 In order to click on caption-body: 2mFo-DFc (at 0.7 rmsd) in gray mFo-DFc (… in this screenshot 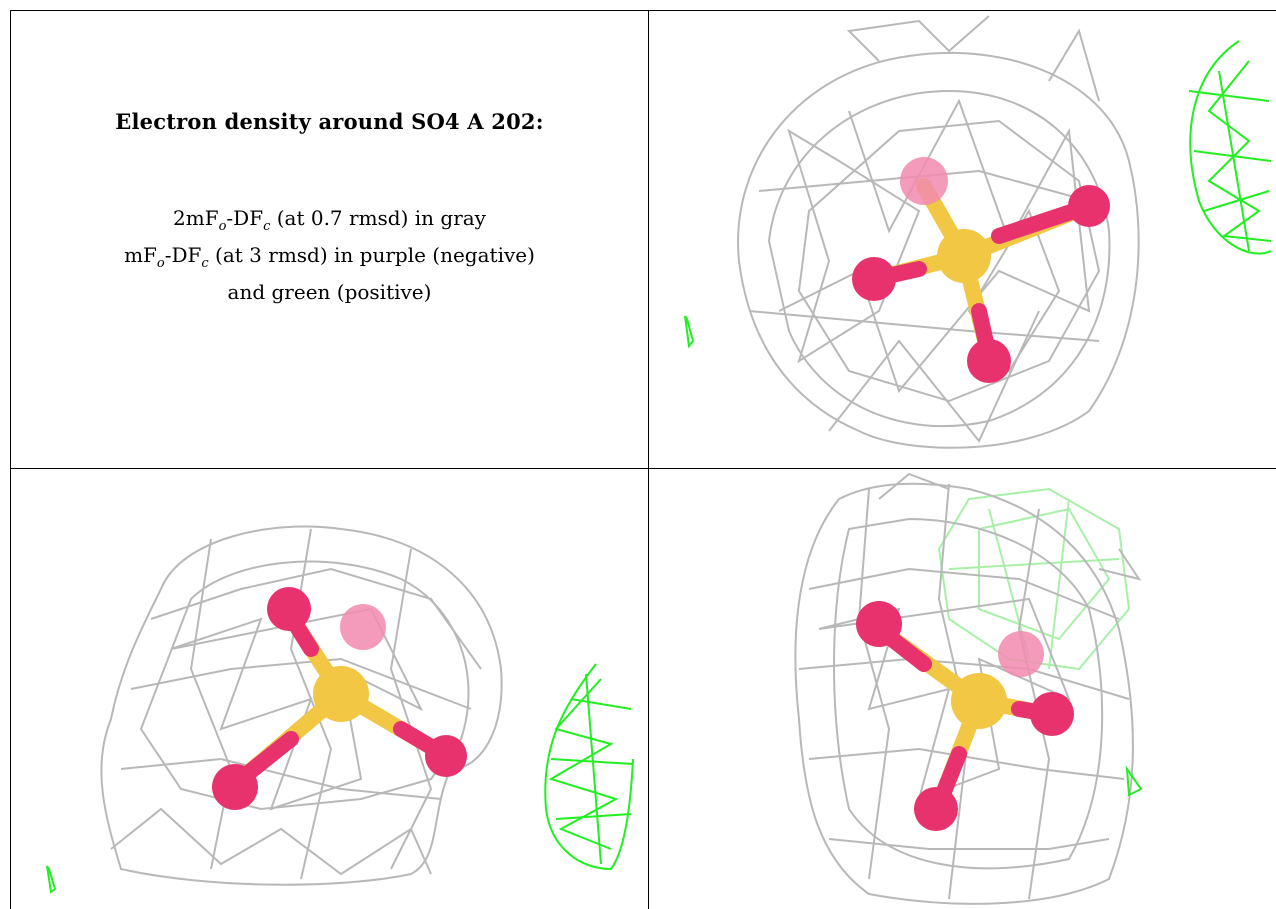, I will do `click(329, 255)`.